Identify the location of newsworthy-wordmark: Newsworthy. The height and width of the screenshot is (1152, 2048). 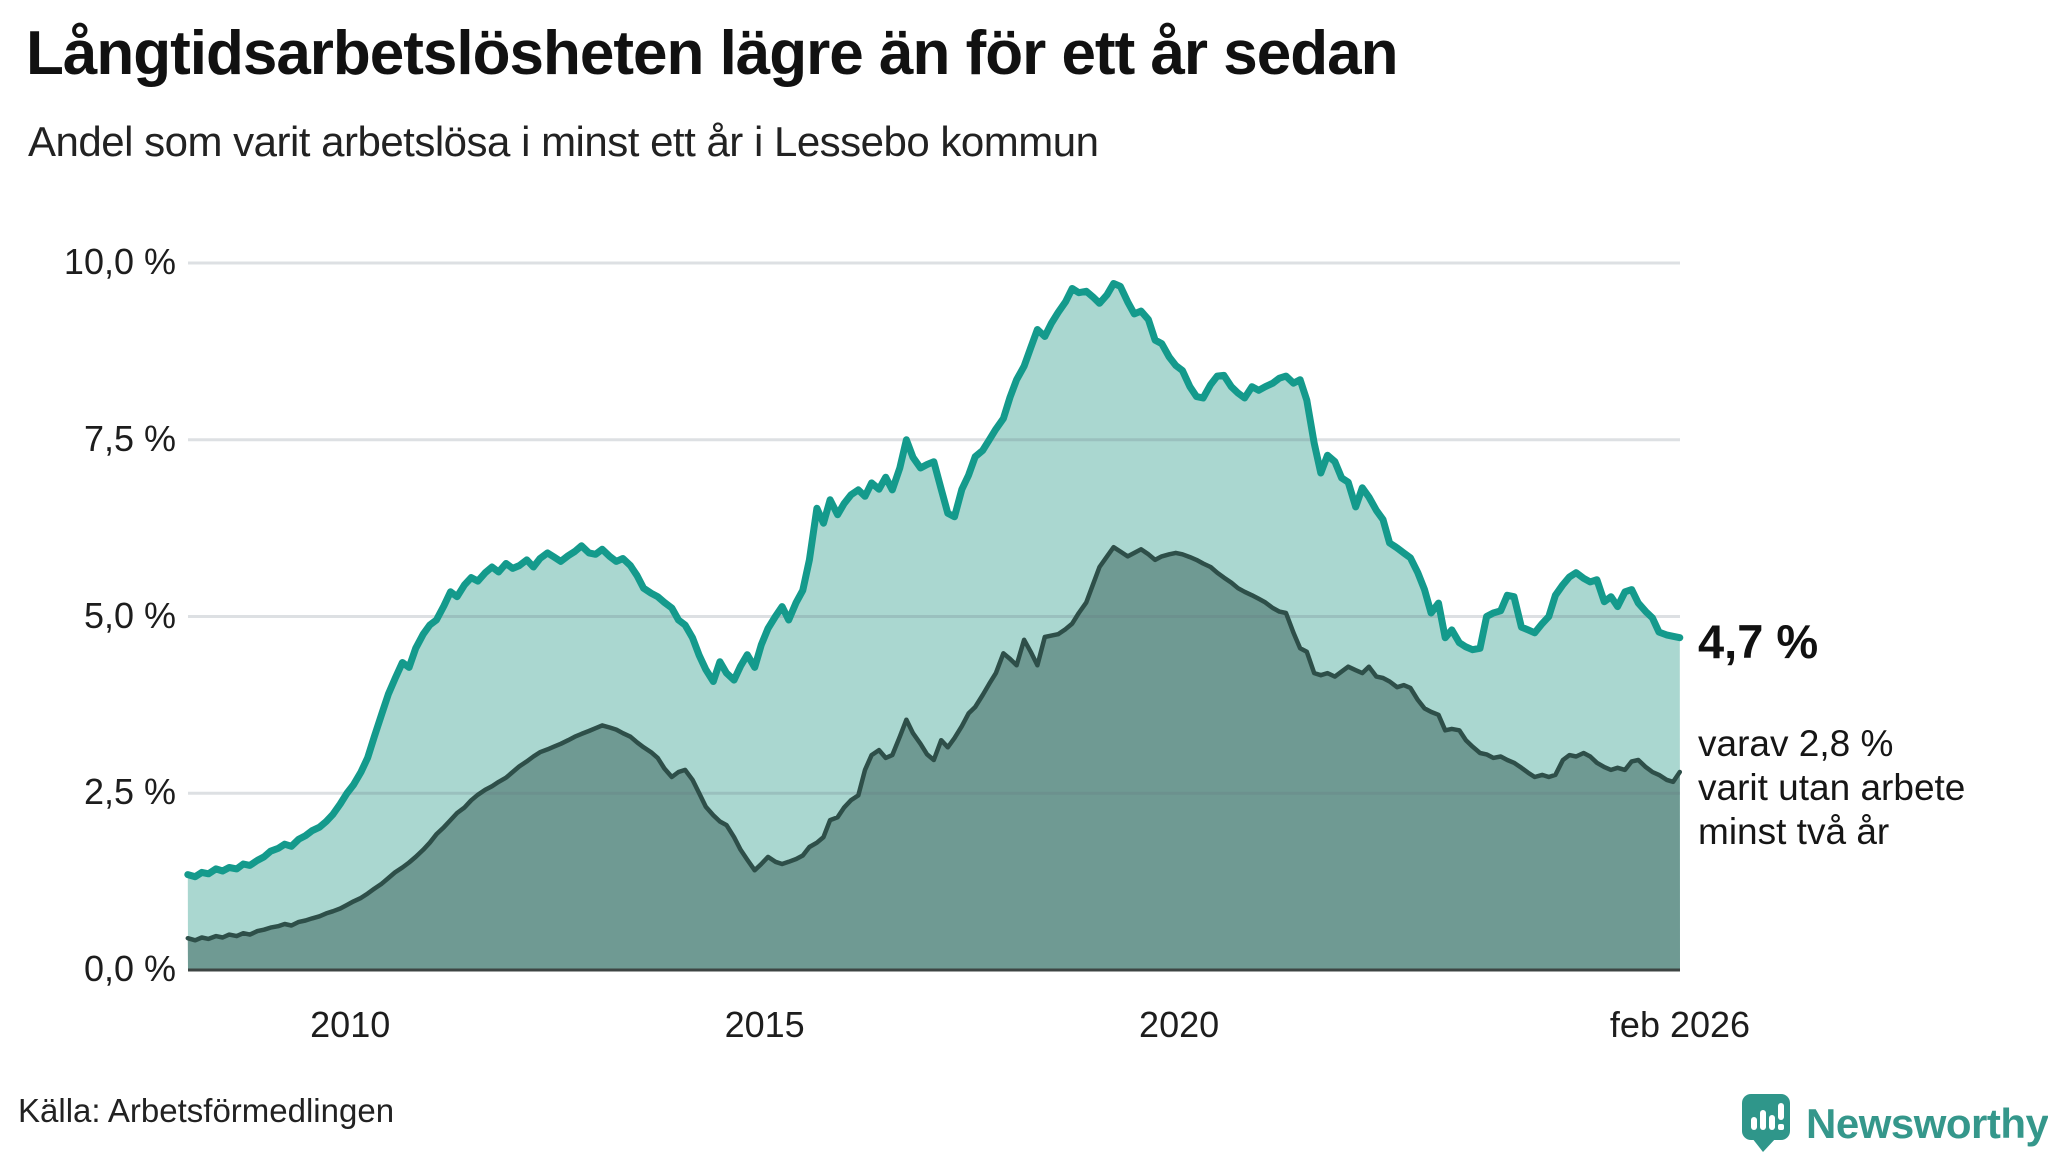
(1927, 1123).